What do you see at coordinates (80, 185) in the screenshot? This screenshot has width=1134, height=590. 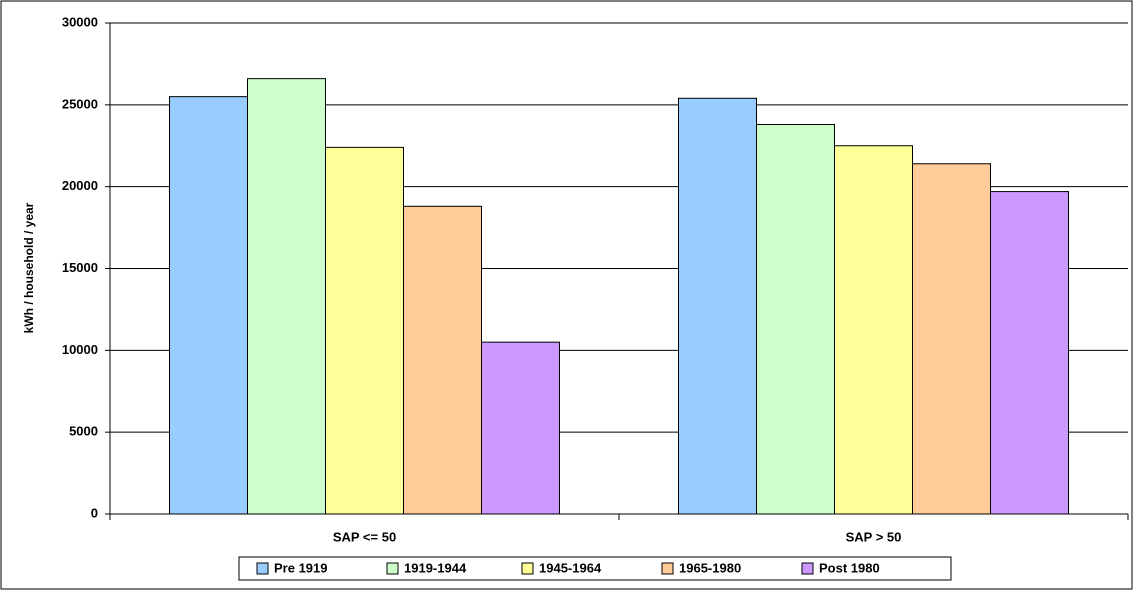 I see `y-tick-label: 20000` at bounding box center [80, 185].